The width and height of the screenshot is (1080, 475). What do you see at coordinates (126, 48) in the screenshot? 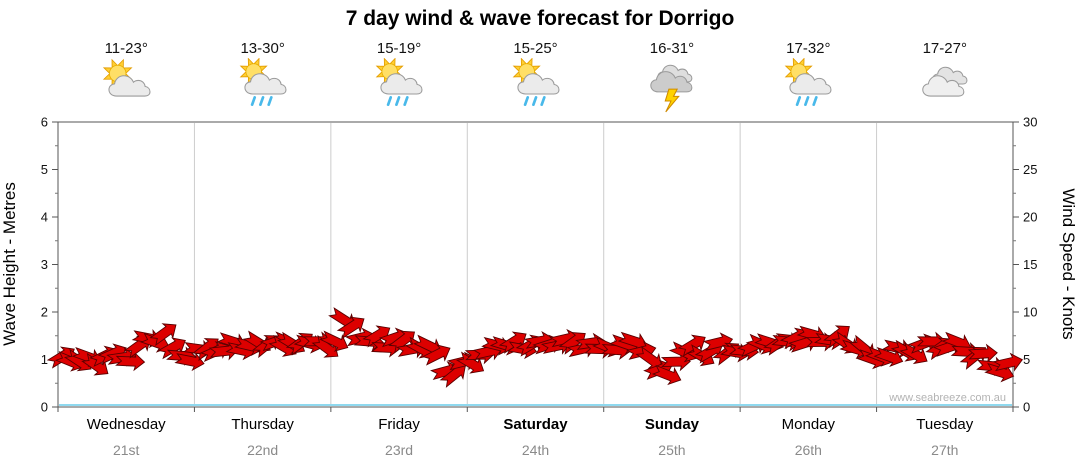
I see `temp-range: 11-23°` at bounding box center [126, 48].